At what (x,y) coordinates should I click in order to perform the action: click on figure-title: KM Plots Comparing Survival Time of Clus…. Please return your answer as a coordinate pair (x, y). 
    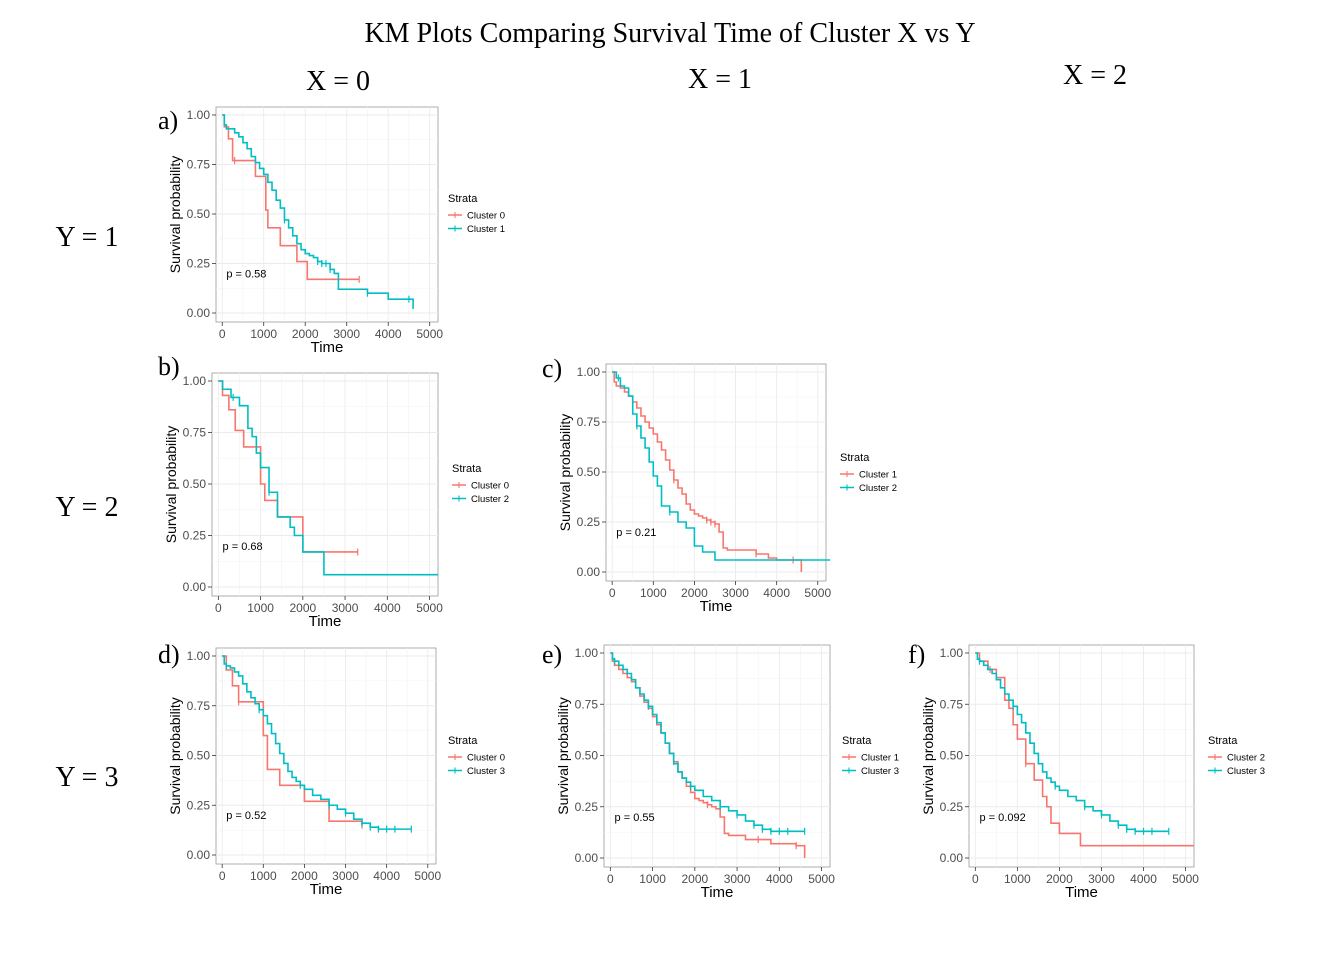
    Looking at the image, I should click on (670, 33).